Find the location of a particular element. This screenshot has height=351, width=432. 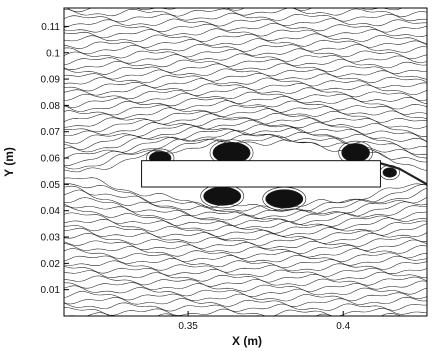

y-tick-label: 0.08 is located at coordinates (51, 106).